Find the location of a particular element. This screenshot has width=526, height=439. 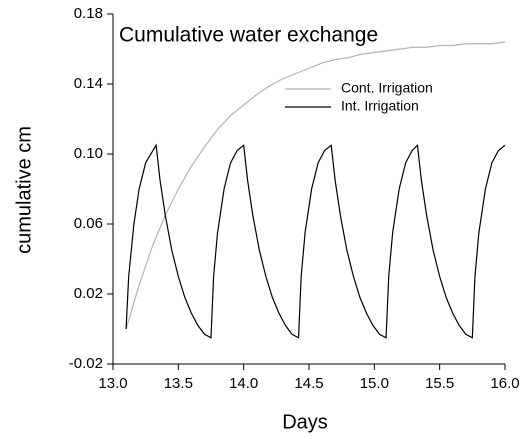

y-tick-label: 0.14 is located at coordinates (88, 83).